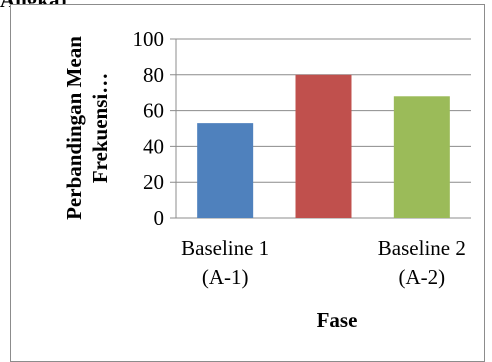 The width and height of the screenshot is (492, 362). I want to click on x-tick-label: Baseline 1, so click(225, 248).